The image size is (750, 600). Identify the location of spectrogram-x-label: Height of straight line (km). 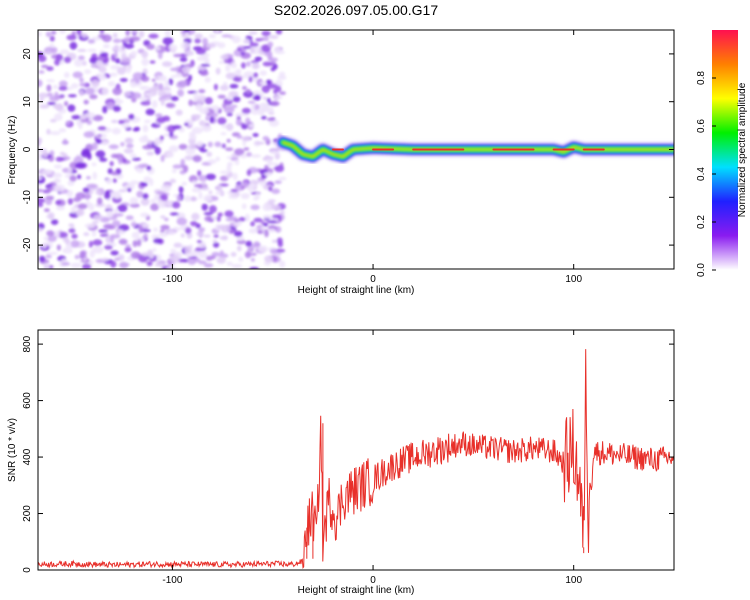
(356, 290).